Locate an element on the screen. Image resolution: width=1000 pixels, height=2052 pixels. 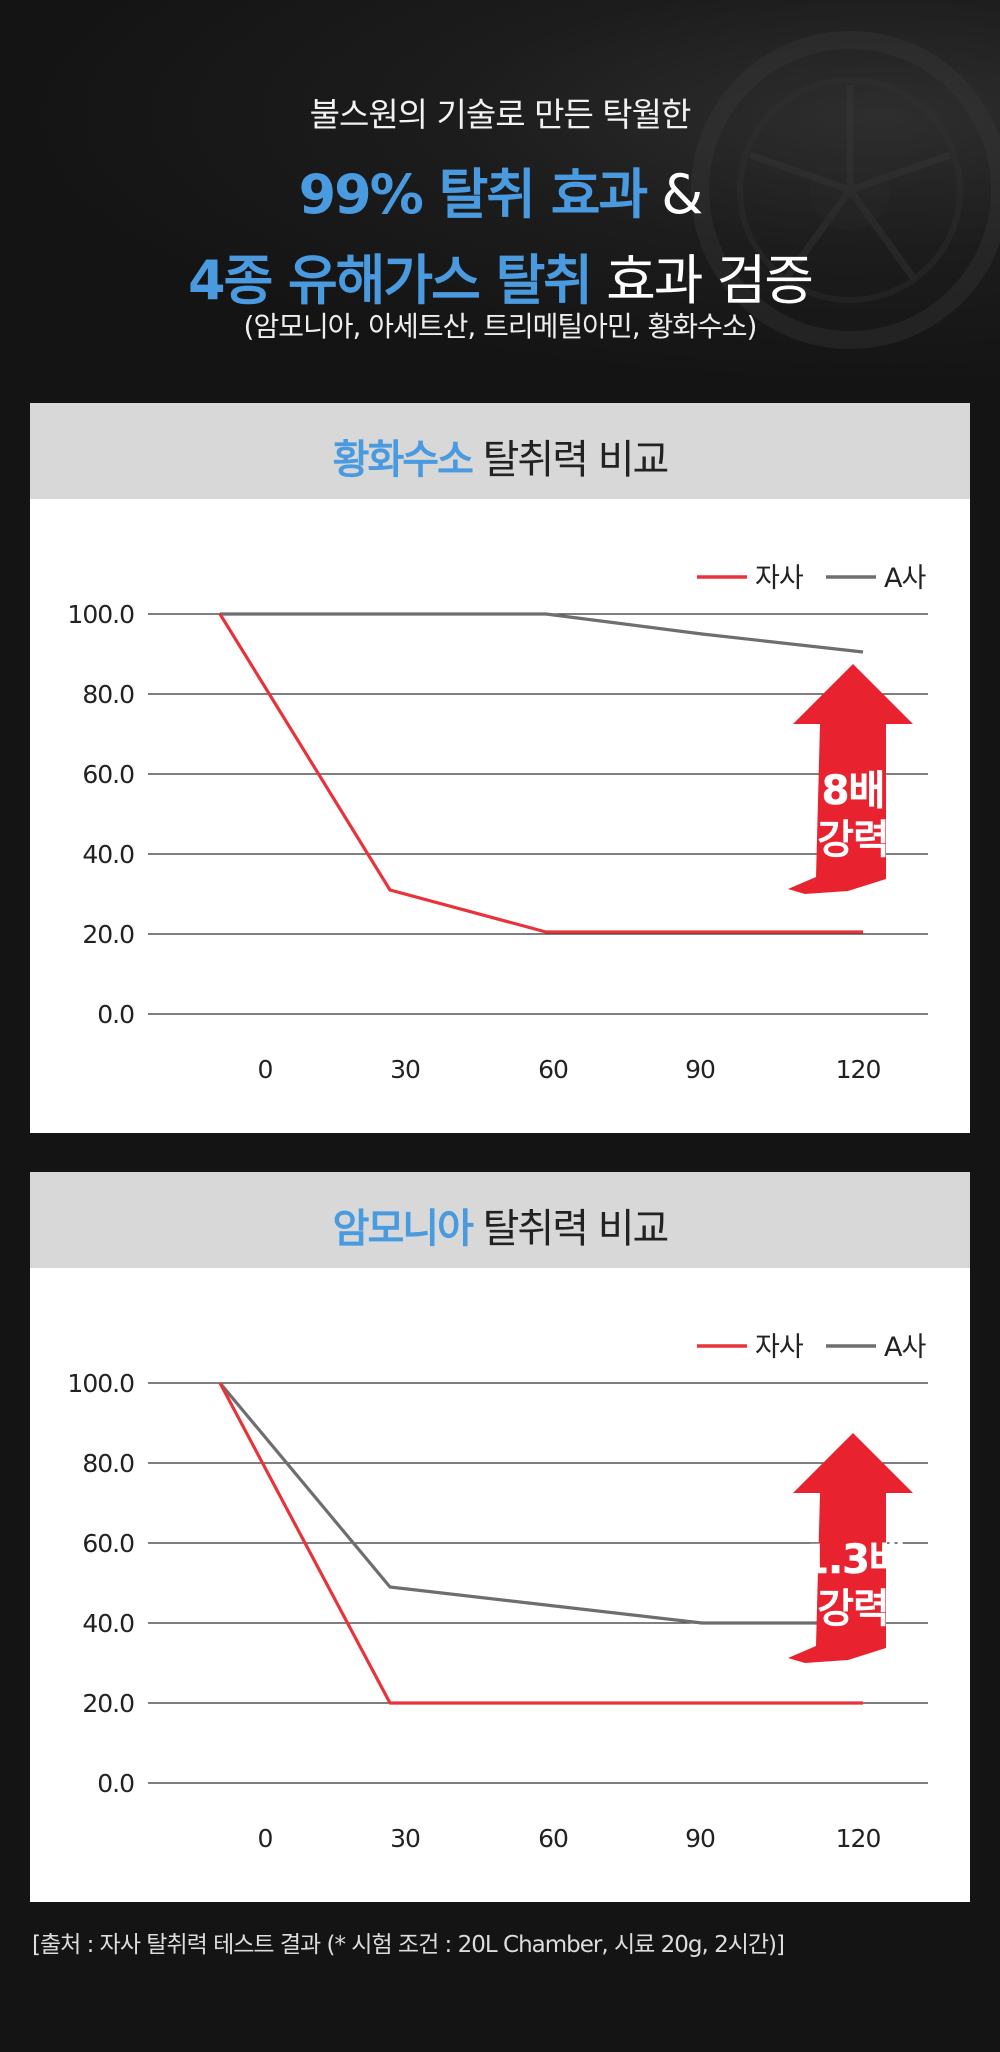
chart-card-header: 황화수소 탈취력 비교 is located at coordinates (500, 451).